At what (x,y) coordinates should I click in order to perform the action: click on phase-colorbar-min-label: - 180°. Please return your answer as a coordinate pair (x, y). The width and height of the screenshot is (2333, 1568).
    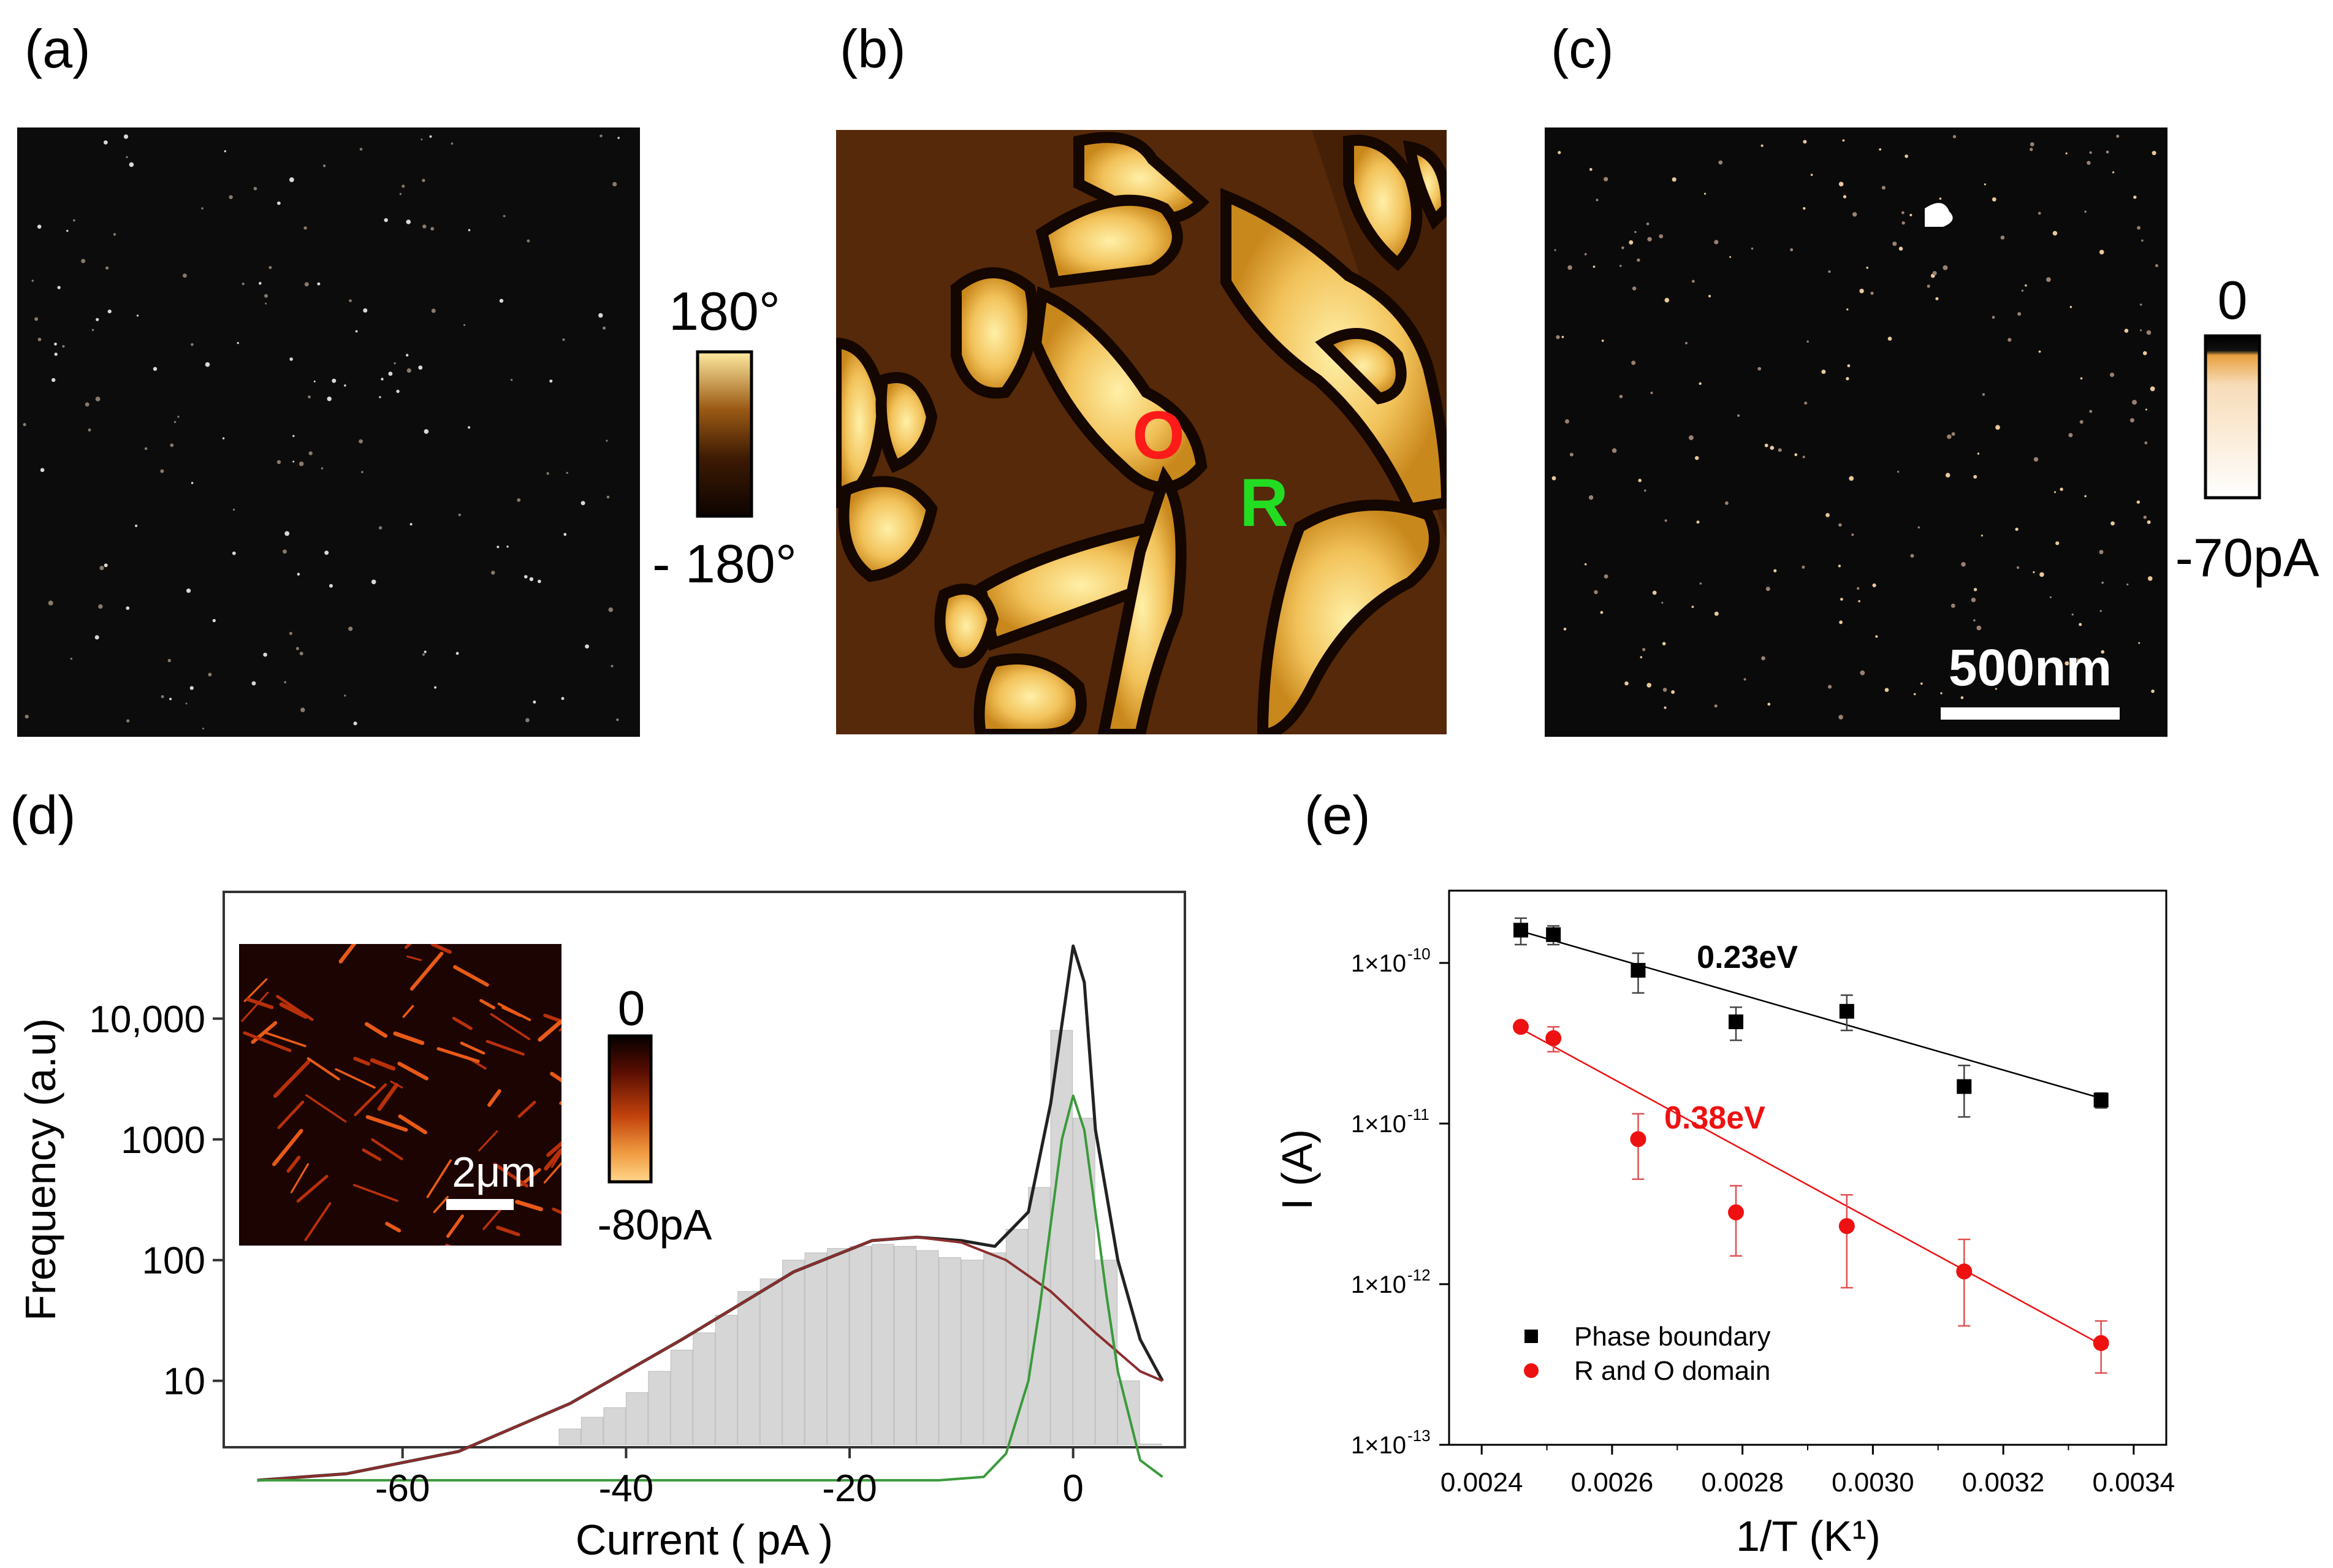
    Looking at the image, I should click on (724, 564).